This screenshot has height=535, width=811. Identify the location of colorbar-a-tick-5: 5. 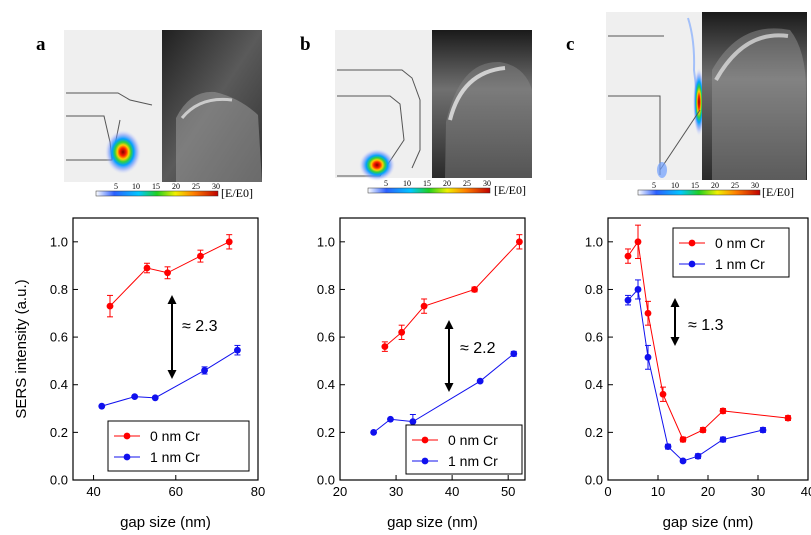
(116, 186).